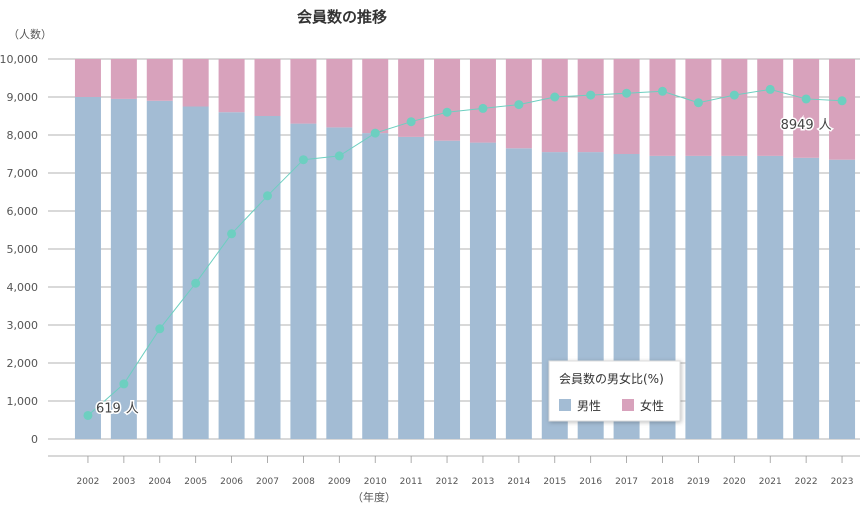 The width and height of the screenshot is (864, 509). I want to click on y-tick-label: 10,000, so click(19, 59).